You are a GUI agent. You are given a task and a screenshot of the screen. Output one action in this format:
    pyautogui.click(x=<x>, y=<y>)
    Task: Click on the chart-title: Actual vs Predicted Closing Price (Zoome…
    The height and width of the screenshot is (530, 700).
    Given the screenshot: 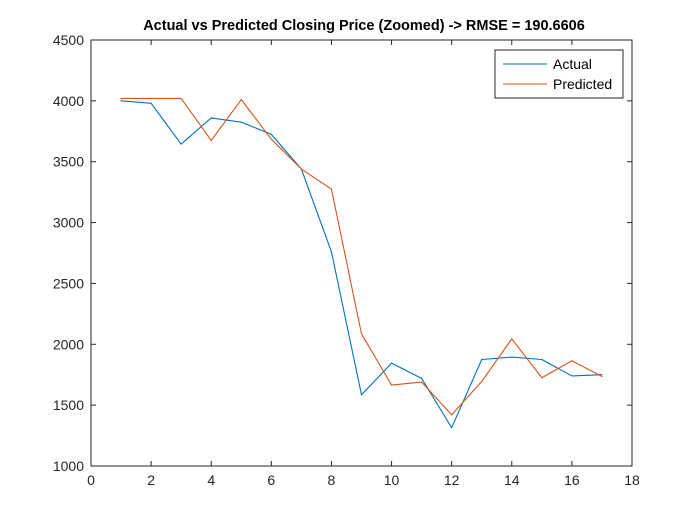 What is the action you would take?
    pyautogui.click(x=364, y=26)
    